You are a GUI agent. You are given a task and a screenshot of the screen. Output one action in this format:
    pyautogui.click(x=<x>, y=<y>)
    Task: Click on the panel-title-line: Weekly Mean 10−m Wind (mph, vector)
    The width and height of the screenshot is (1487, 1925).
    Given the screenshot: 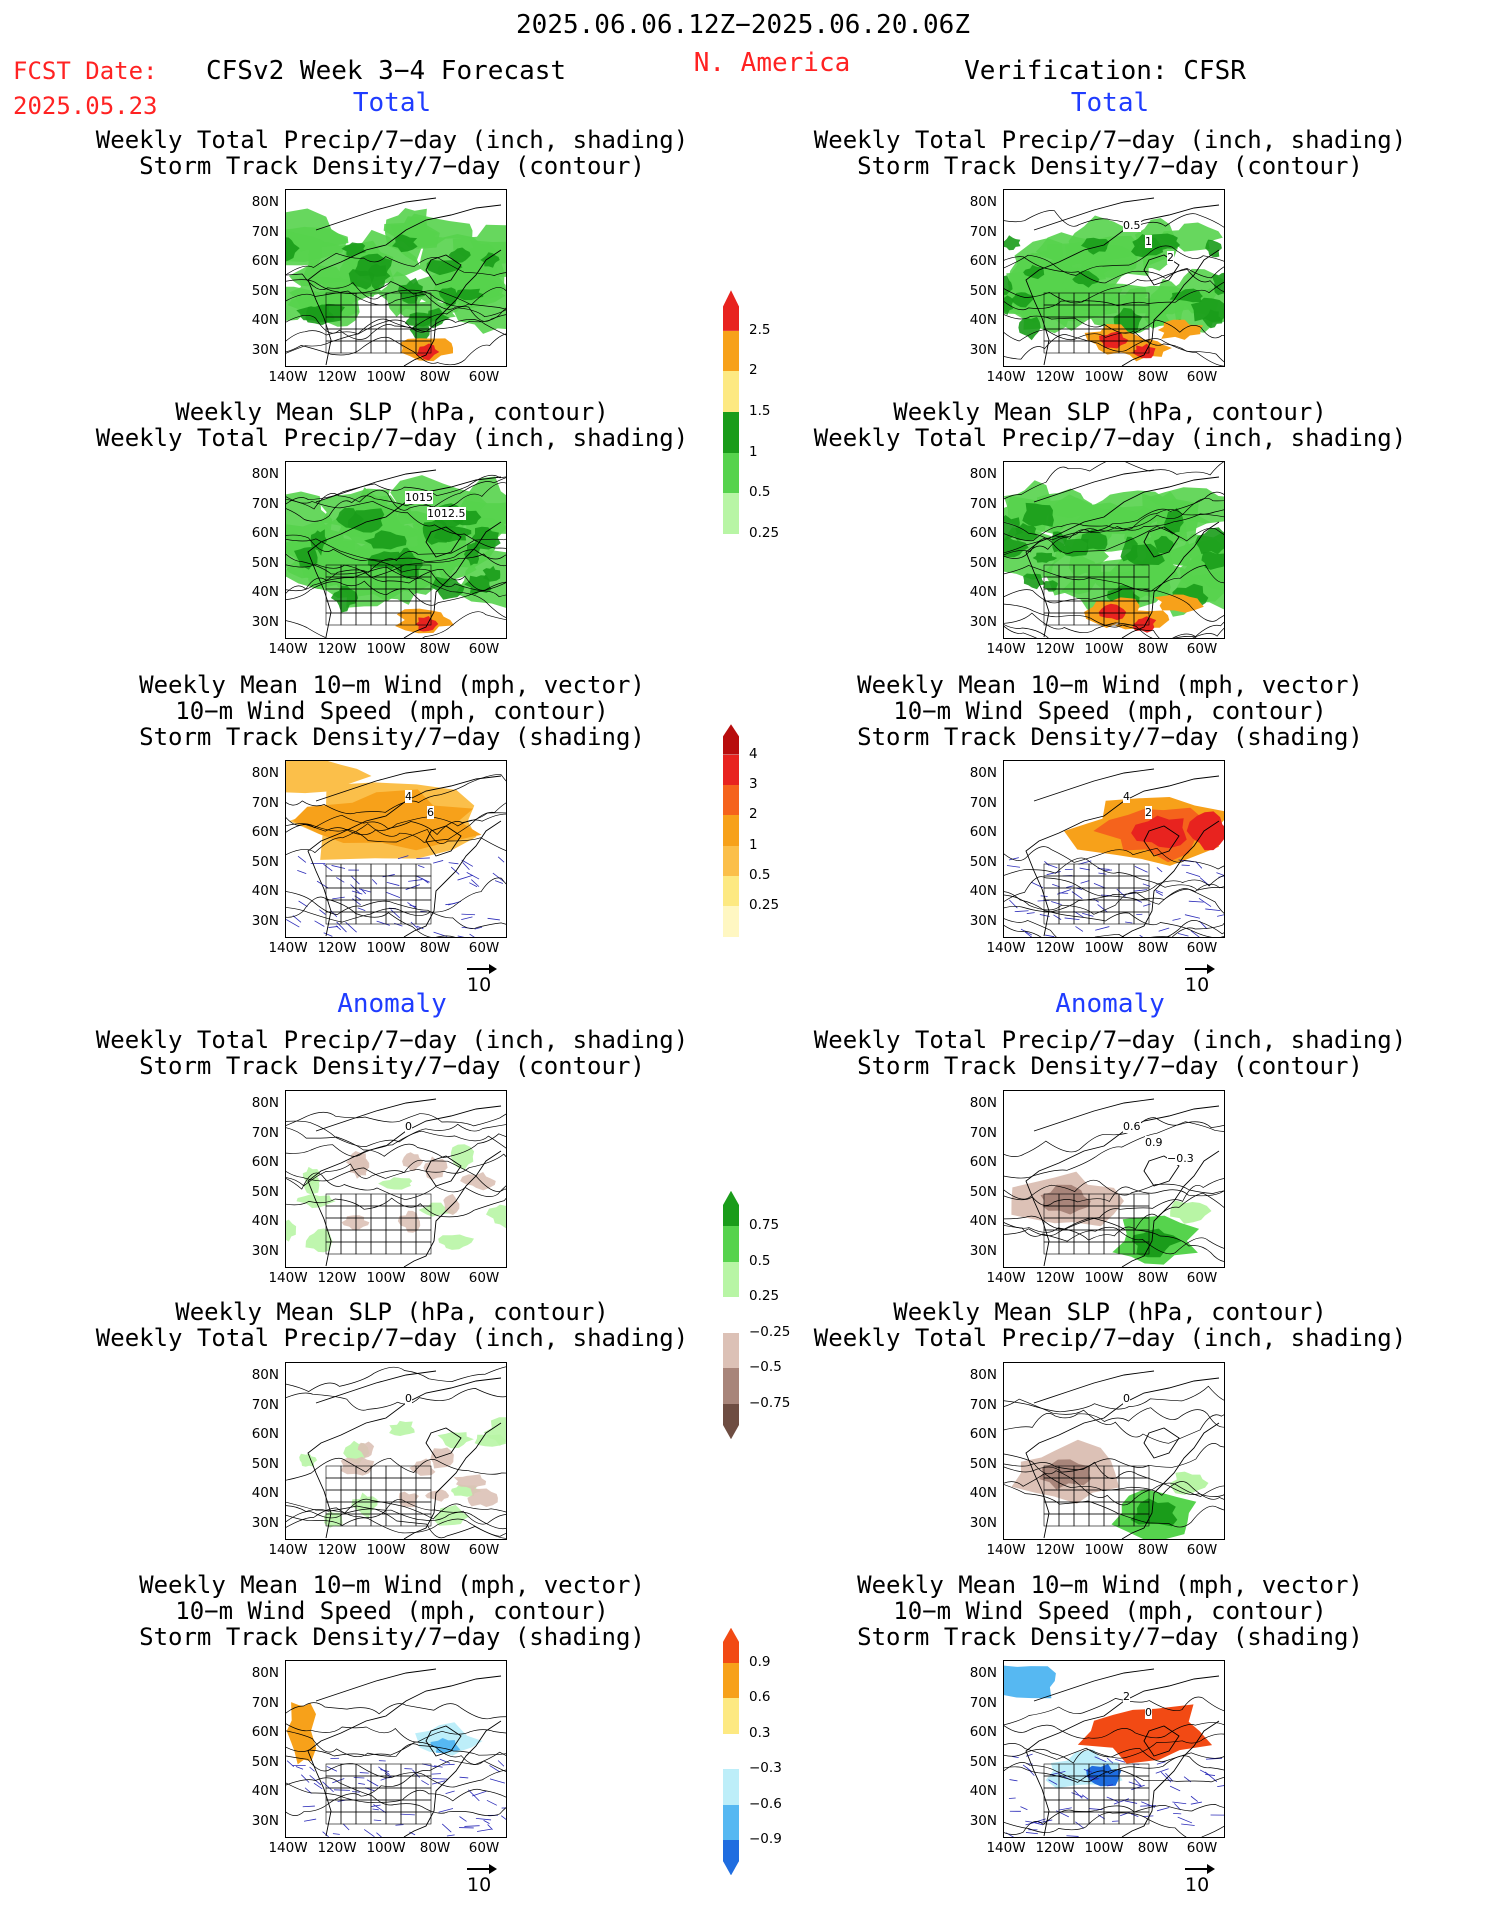 What is the action you would take?
    pyautogui.click(x=1110, y=685)
    